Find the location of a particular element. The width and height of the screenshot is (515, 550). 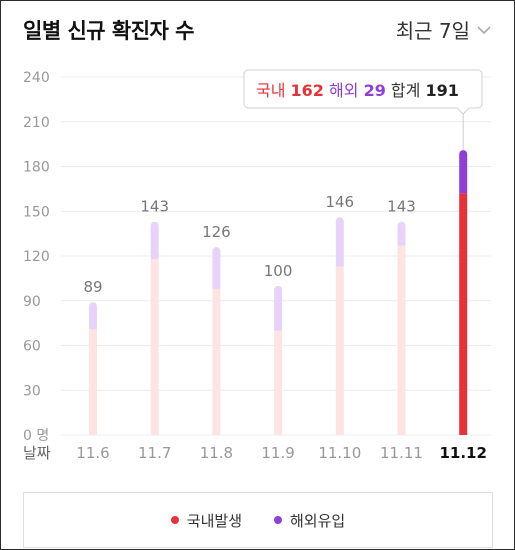

x-axis-title: 날짜 is located at coordinates (37, 453).